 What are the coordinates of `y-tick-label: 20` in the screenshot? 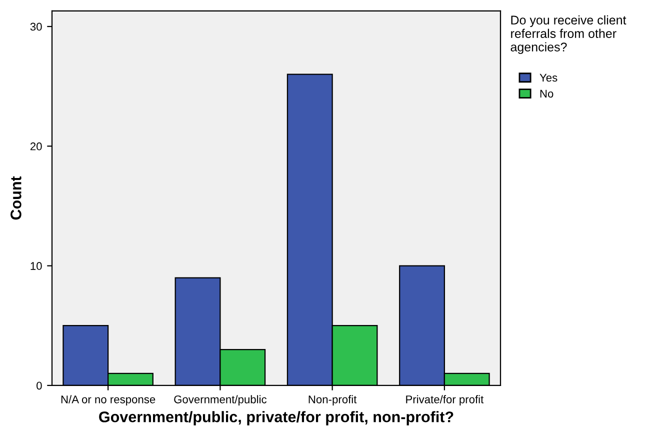 It's located at (36, 146).